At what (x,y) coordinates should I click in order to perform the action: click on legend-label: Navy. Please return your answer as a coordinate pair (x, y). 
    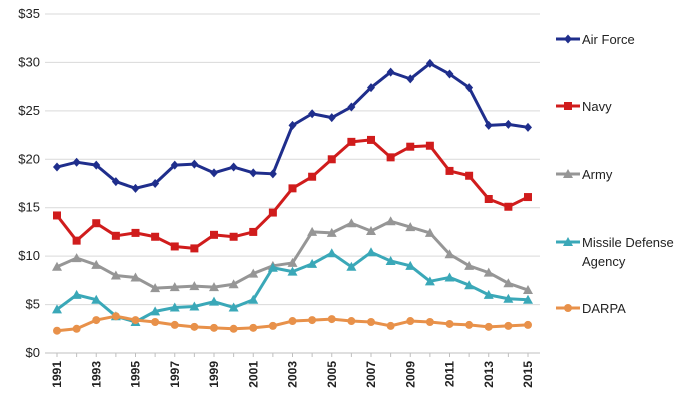
    Looking at the image, I should click on (597, 106).